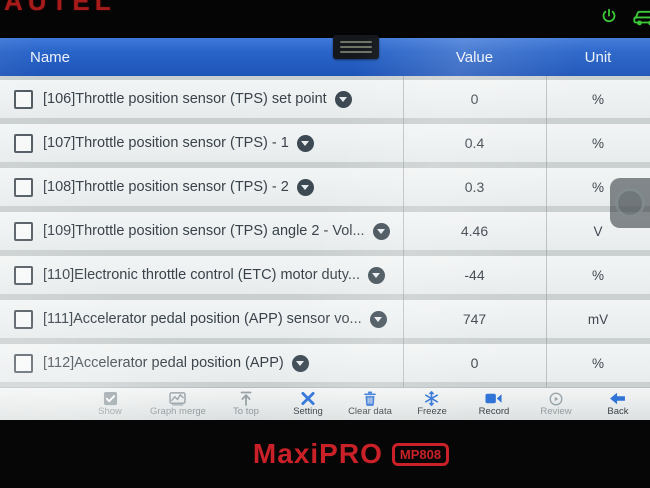 The width and height of the screenshot is (650, 488). I want to click on pid-value: 0.4, so click(474, 143).